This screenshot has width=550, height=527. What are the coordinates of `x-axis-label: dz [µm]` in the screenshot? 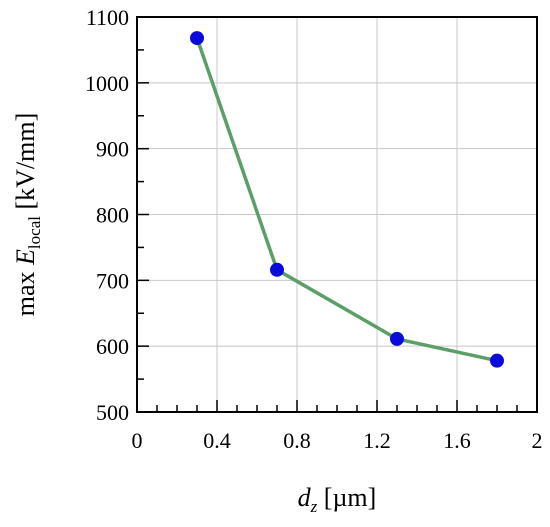 It's located at (337, 499).